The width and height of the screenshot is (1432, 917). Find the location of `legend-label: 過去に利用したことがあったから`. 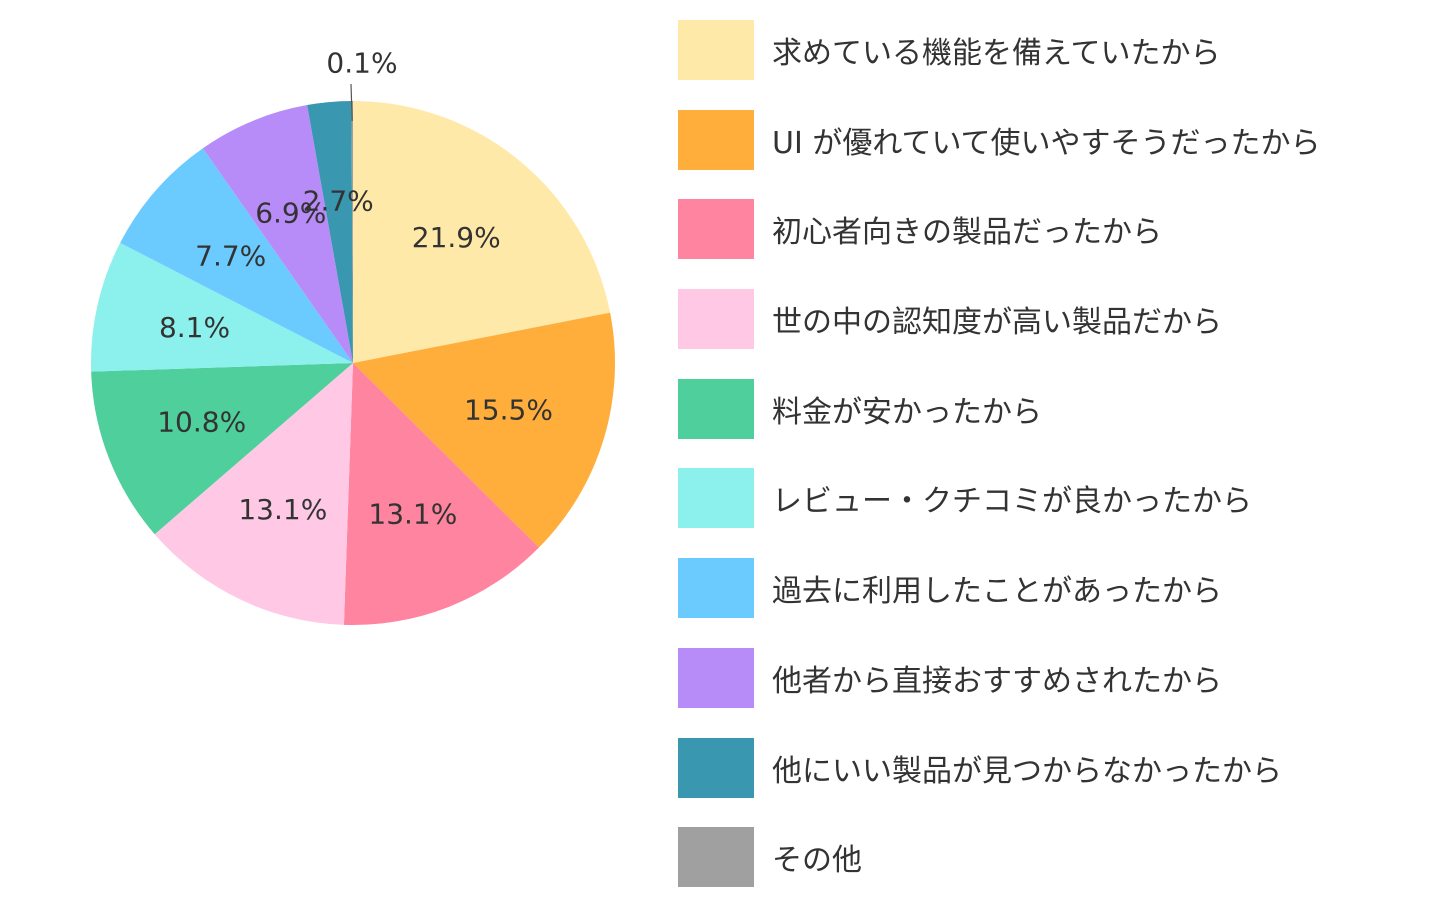

legend-label: 過去に利用したことがあったから is located at coordinates (997, 592).